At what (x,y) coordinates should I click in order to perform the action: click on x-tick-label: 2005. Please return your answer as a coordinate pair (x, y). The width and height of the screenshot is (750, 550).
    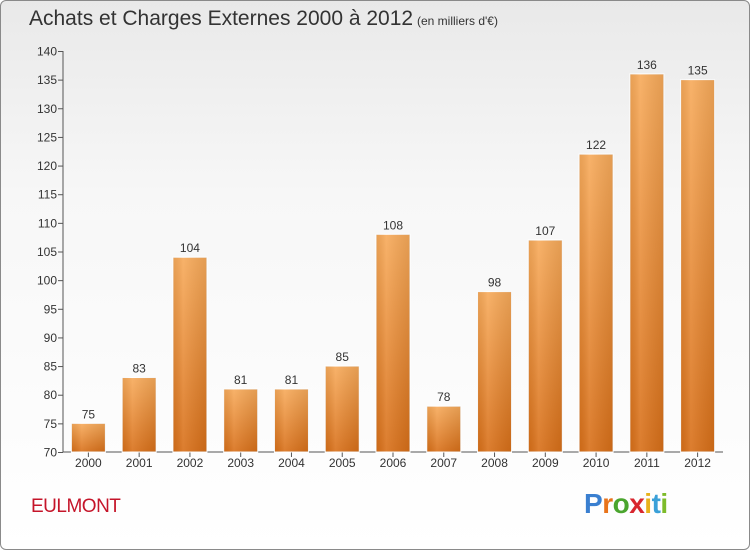
    Looking at the image, I should click on (342, 463).